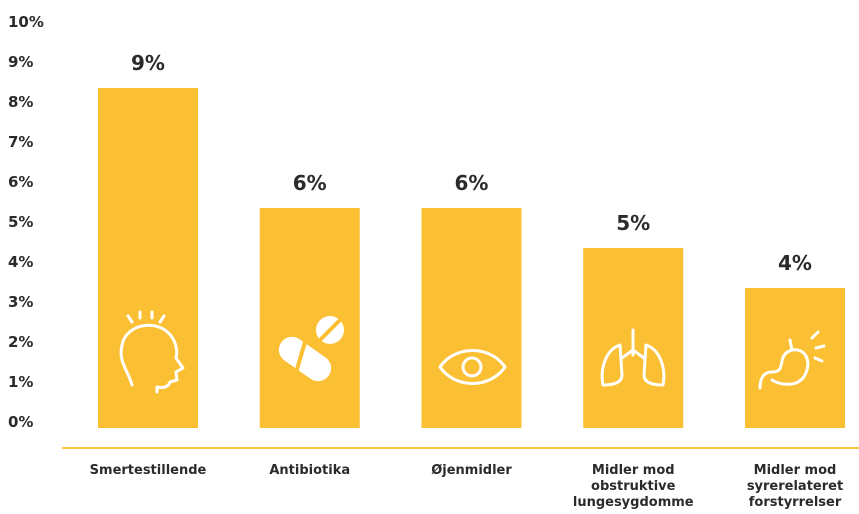 The height and width of the screenshot is (514, 859). Describe the element at coordinates (26, 22) in the screenshot. I see `y-tick-label: 10%` at that location.